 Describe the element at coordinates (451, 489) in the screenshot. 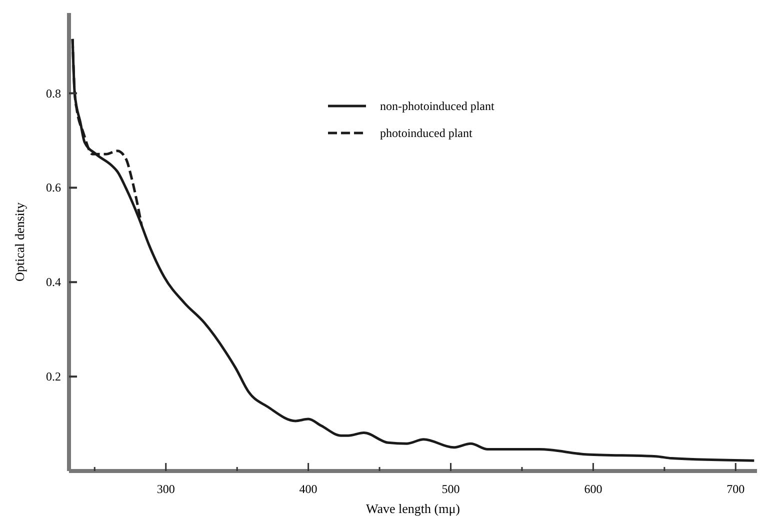

I see `x-tick-label: 500` at that location.